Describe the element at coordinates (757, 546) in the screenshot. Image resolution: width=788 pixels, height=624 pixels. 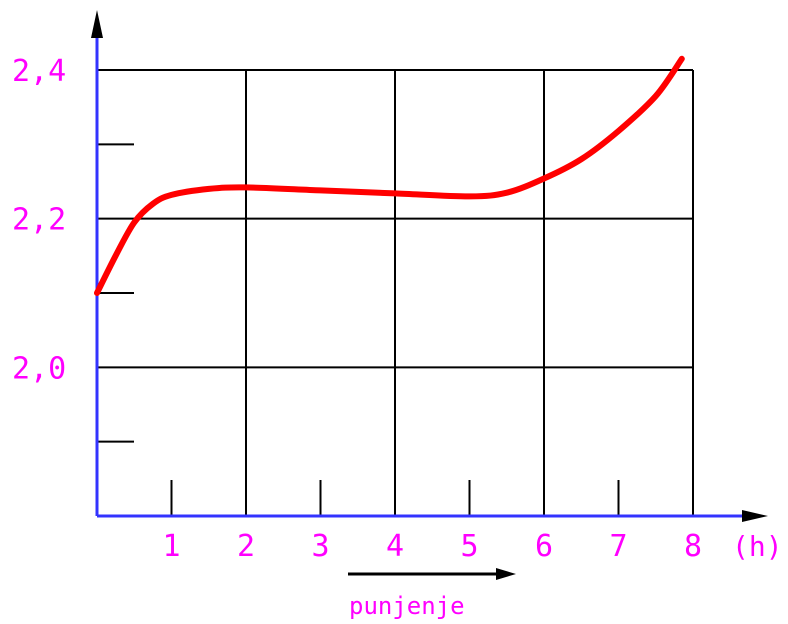
I see `x-unit-label: (h)` at that location.